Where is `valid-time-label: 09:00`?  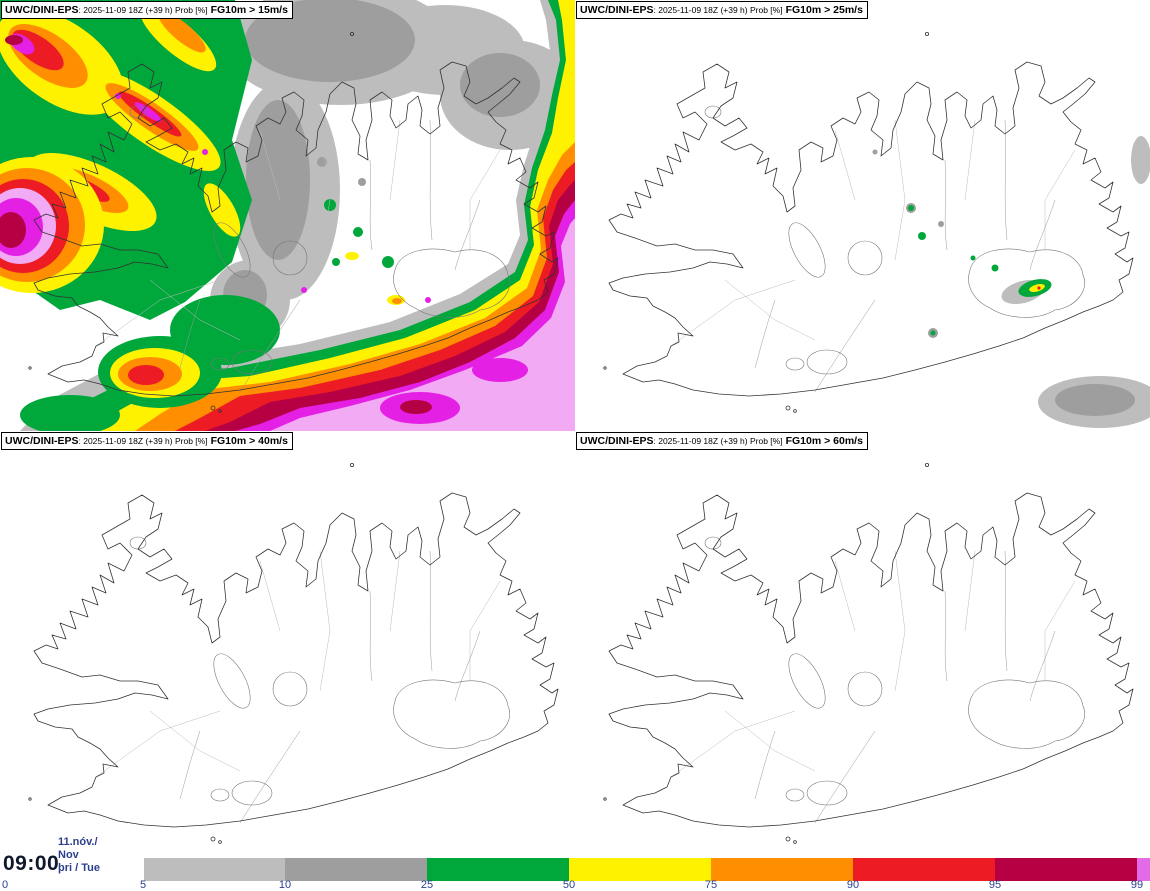 valid-time-label: 09:00 is located at coordinates (31, 863).